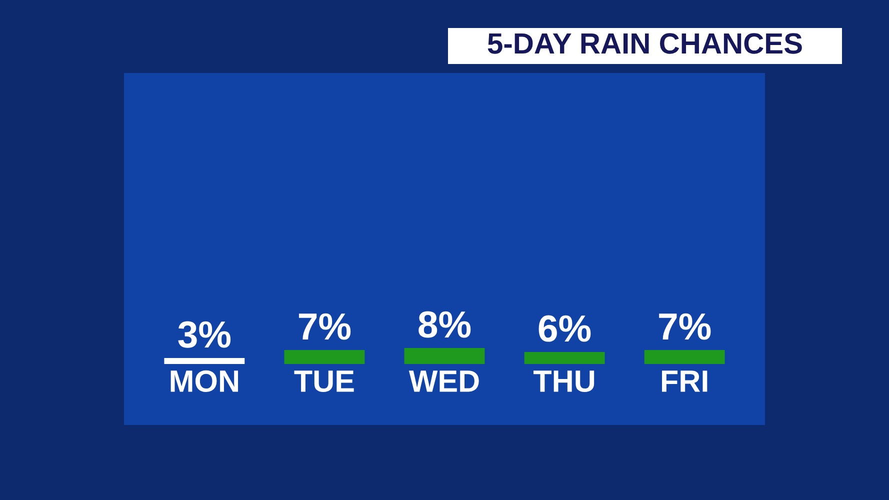 This screenshot has width=889, height=500. Describe the element at coordinates (204, 334) in the screenshot. I see `data-label: 3%` at that location.